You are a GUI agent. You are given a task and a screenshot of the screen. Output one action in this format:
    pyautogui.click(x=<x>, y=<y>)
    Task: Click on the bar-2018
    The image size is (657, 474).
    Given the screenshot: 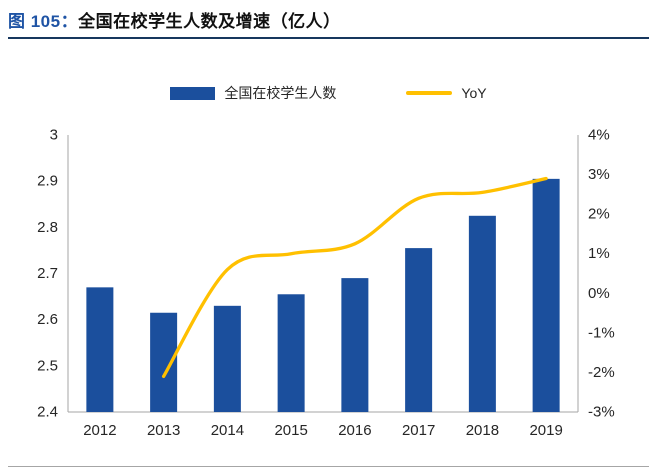 What is the action you would take?
    pyautogui.click(x=482, y=313)
    